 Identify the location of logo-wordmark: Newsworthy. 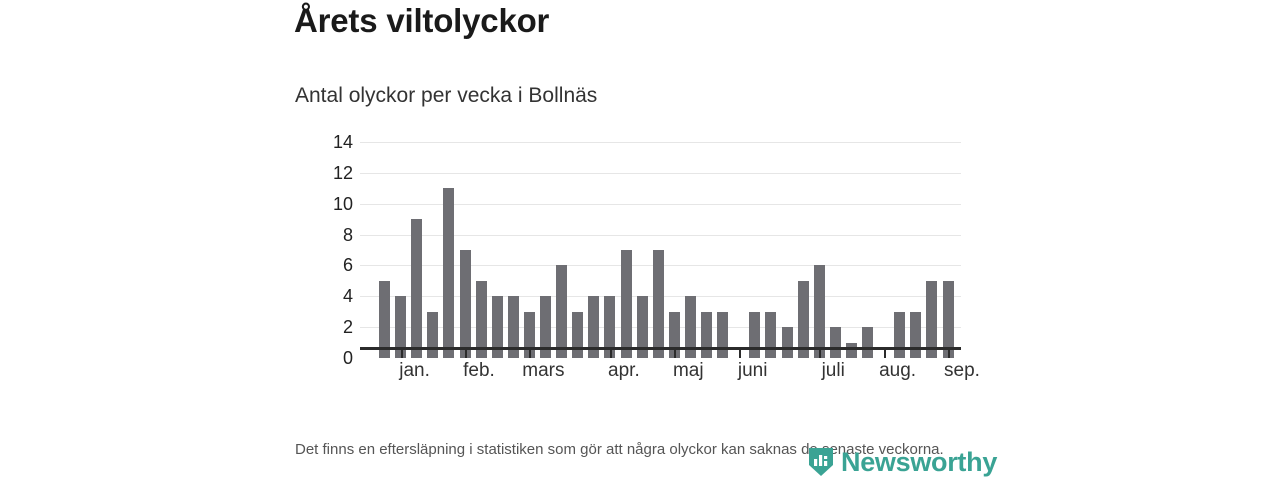
(919, 461).